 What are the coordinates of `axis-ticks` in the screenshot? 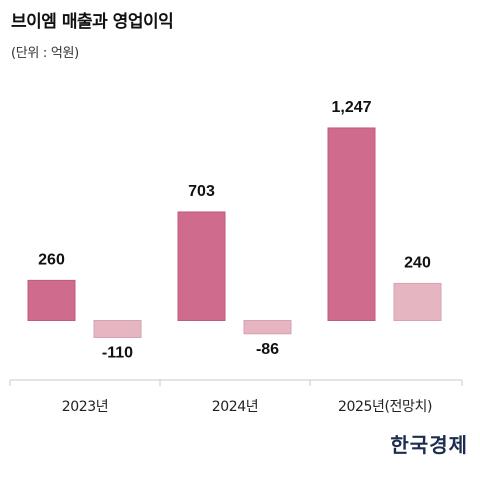 It's located at (236, 383).